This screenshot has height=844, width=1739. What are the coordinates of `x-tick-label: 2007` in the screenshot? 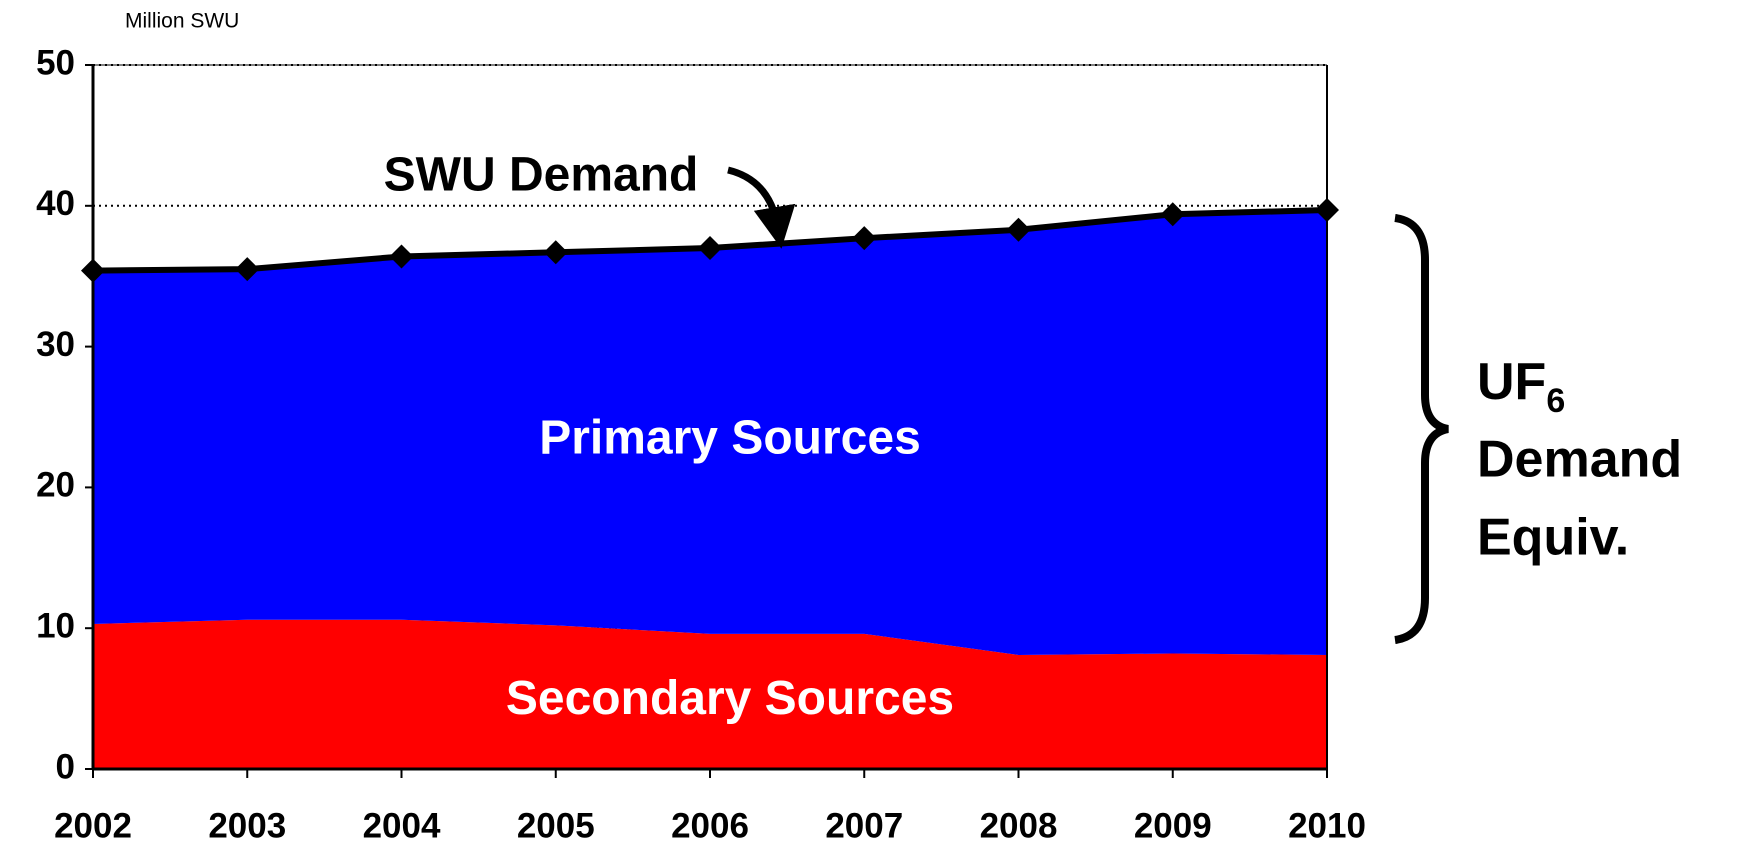 It's located at (864, 825).